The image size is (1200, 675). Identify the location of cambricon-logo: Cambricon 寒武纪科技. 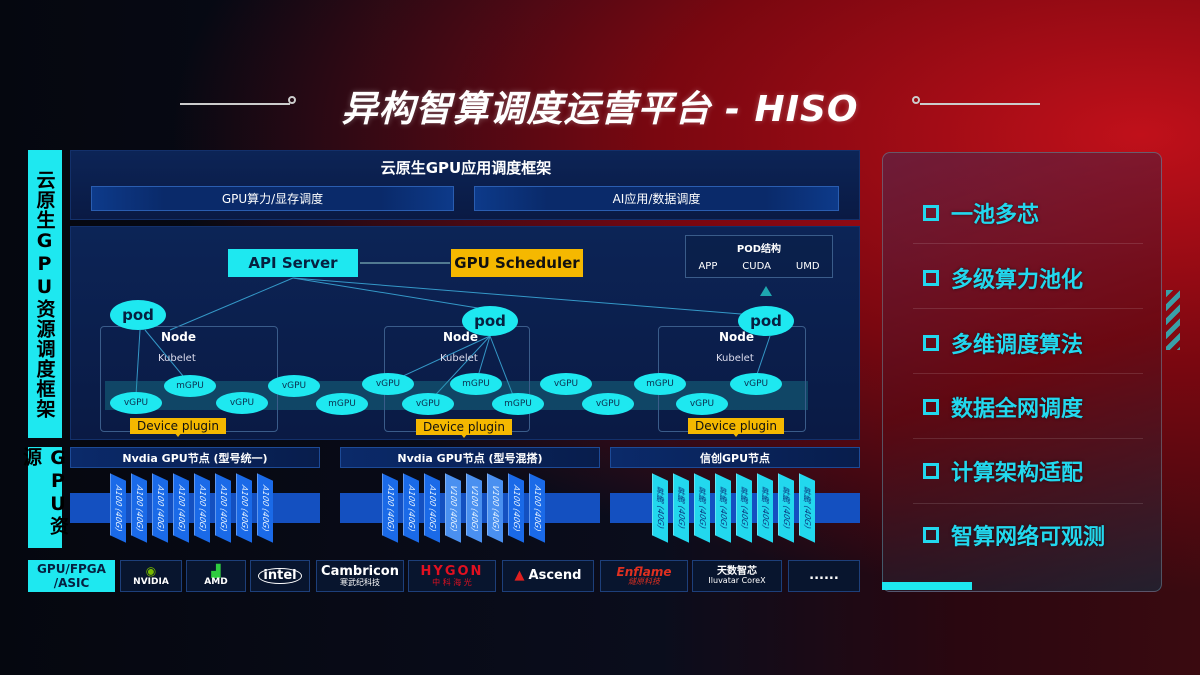
(360, 576).